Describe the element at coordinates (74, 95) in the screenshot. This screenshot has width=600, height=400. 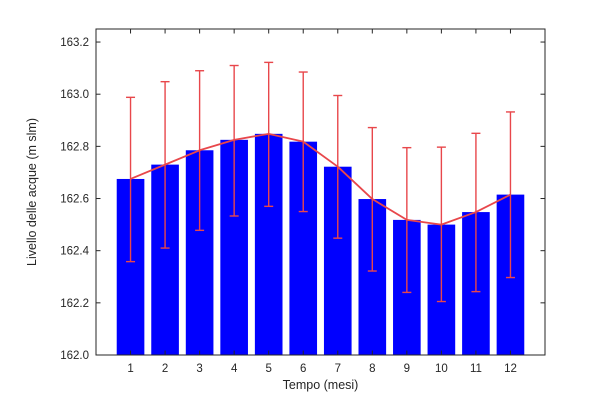
I see `y-tick-label: 163.0` at that location.